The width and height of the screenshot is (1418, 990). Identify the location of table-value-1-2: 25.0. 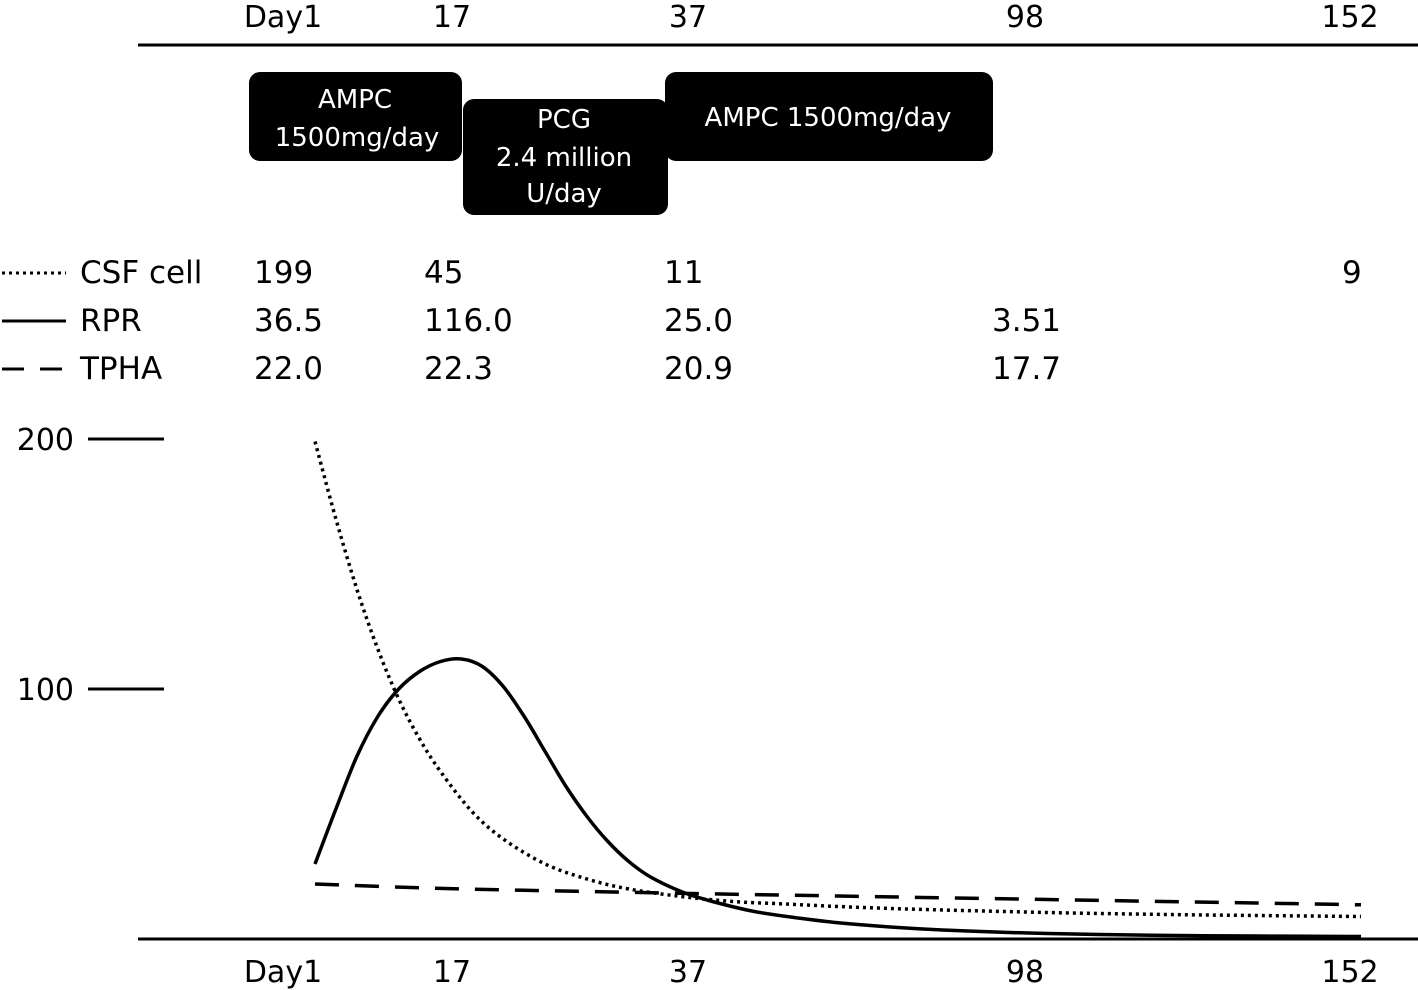
(698, 321).